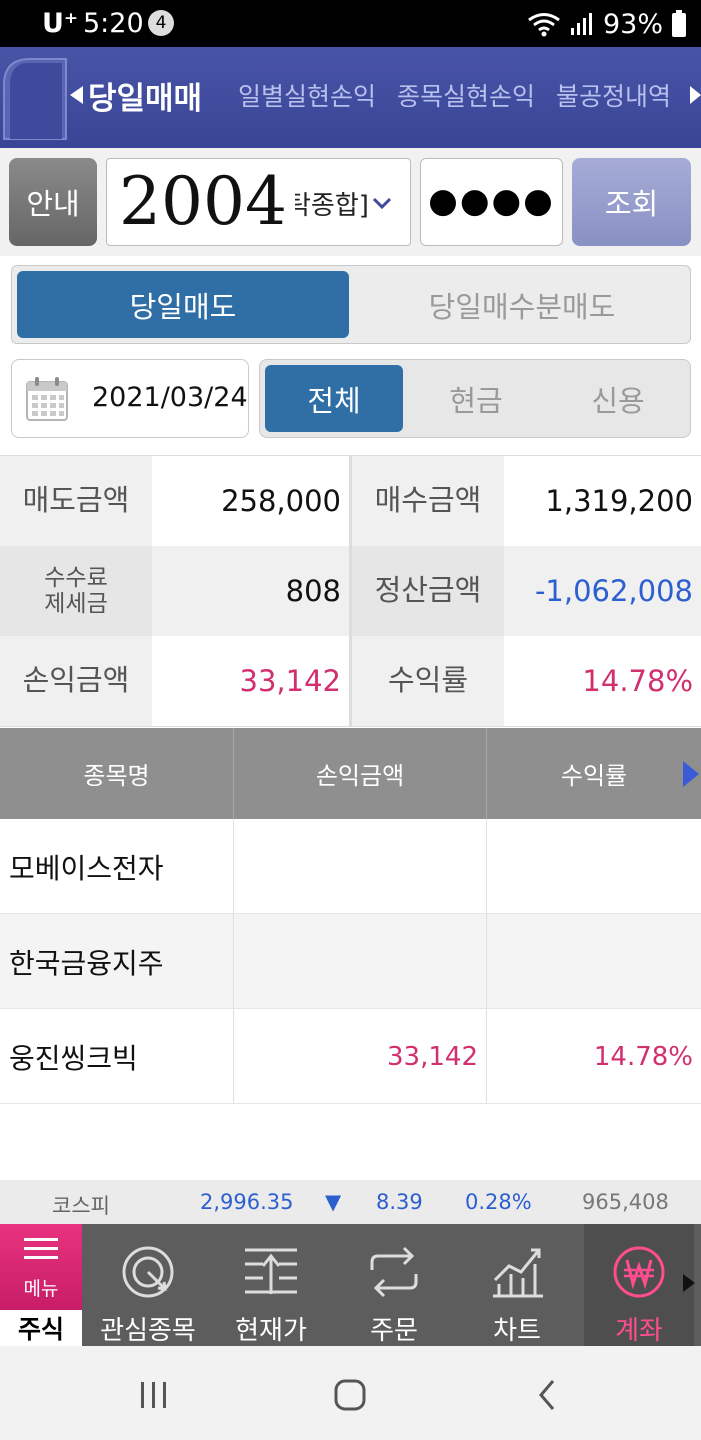  Describe the element at coordinates (382, 203) in the screenshot. I see `chevron-down-icon` at that location.